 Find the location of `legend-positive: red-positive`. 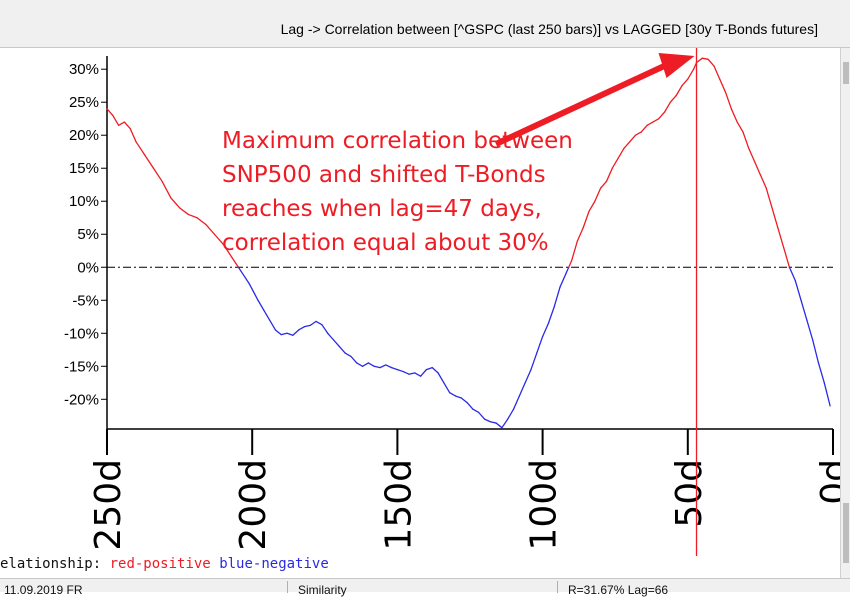

legend-positive: red-positive is located at coordinates (160, 564).